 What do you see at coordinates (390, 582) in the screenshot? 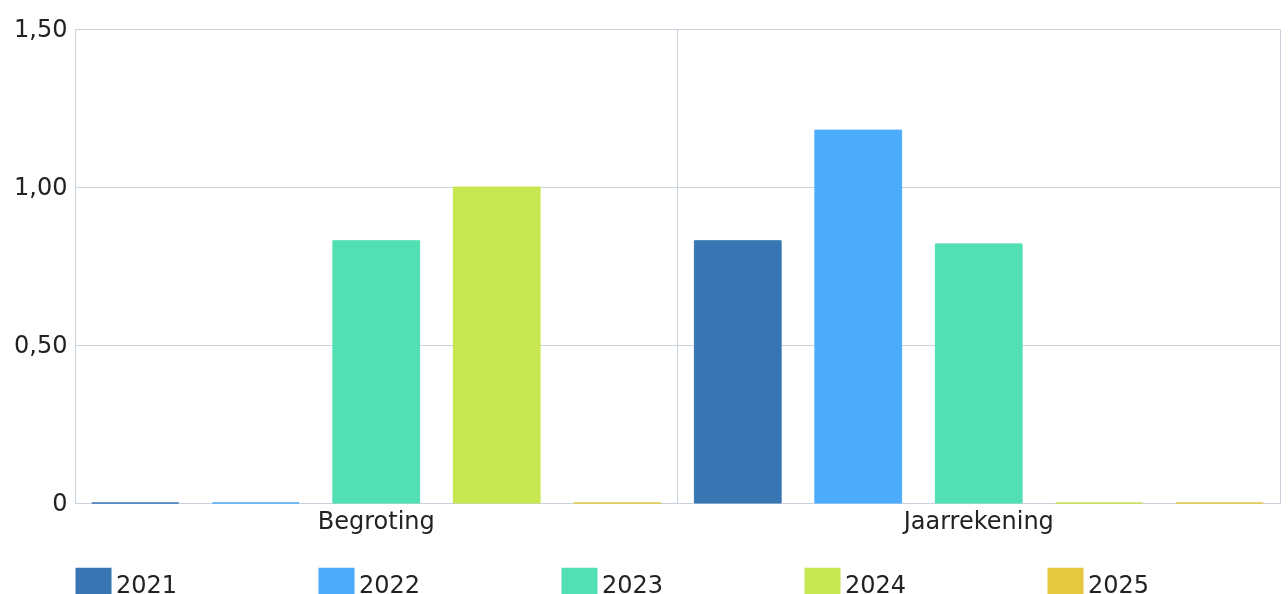
I see `legend-label: 2022` at bounding box center [390, 582].